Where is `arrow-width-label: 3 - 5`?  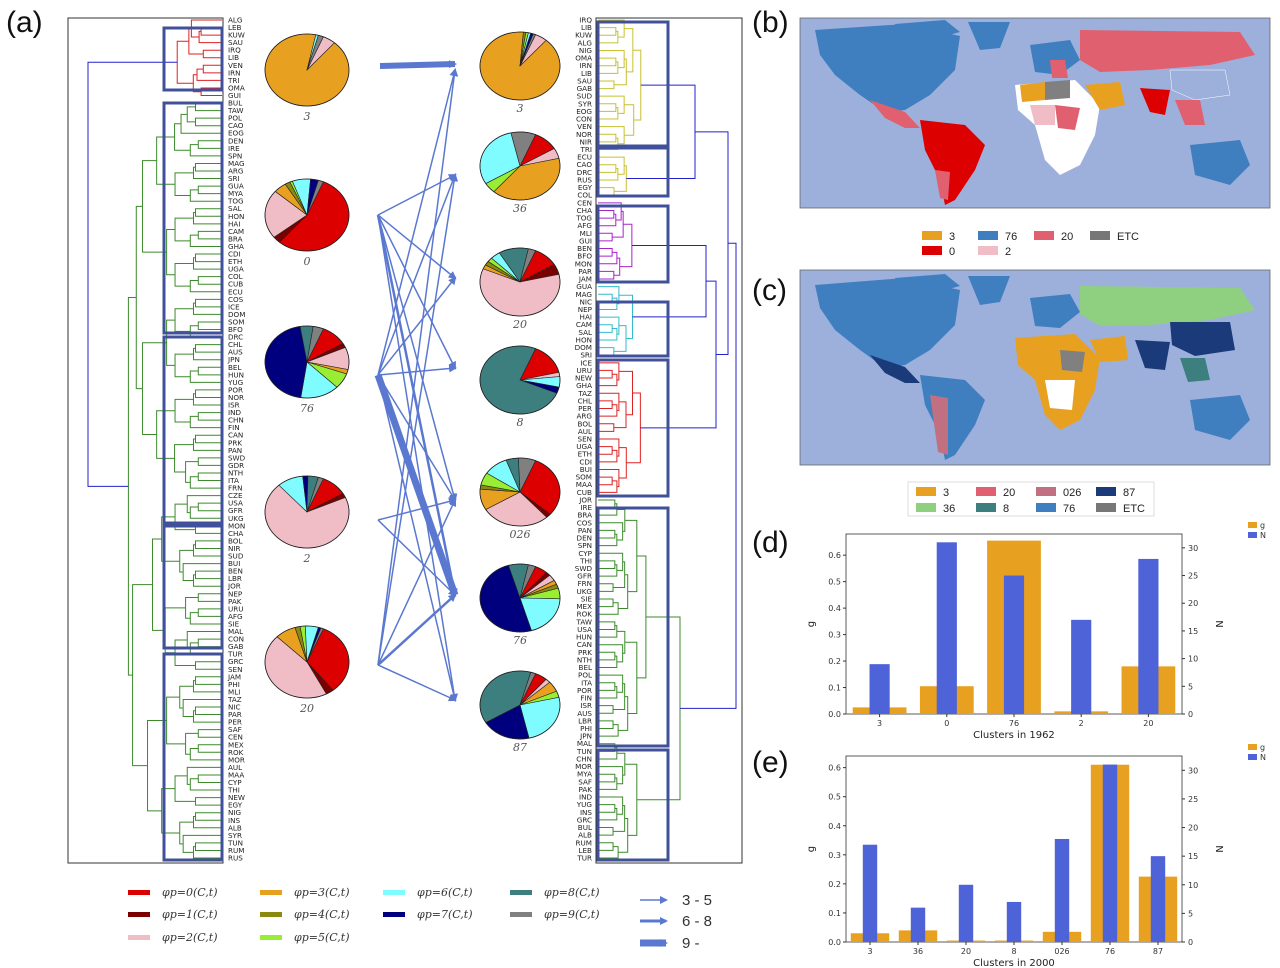
arrow-width-label: 3 - 5 is located at coordinates (697, 900).